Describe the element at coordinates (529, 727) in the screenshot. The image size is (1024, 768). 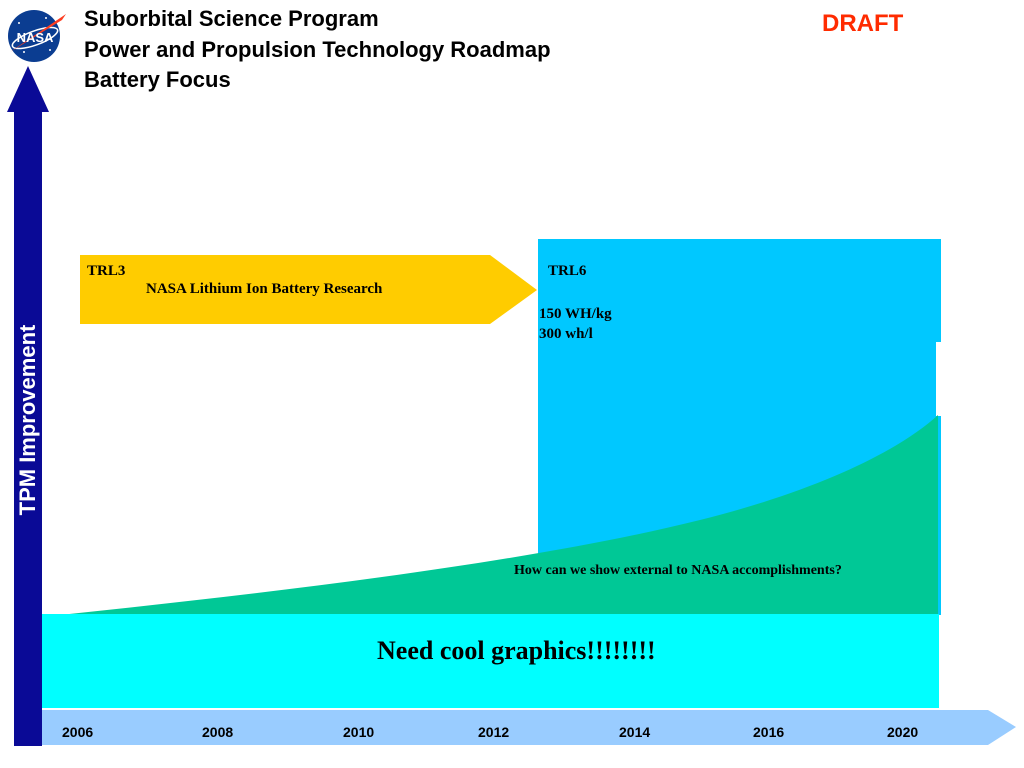
I see `timeline-arrow` at that location.